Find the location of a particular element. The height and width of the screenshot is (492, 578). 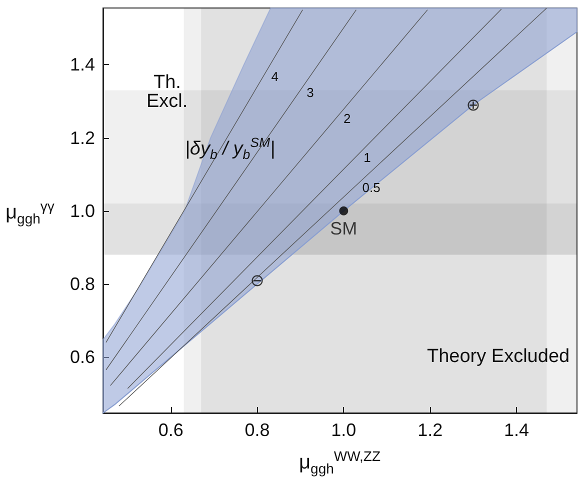

y-tick-label: 1.0 is located at coordinates (82, 210).